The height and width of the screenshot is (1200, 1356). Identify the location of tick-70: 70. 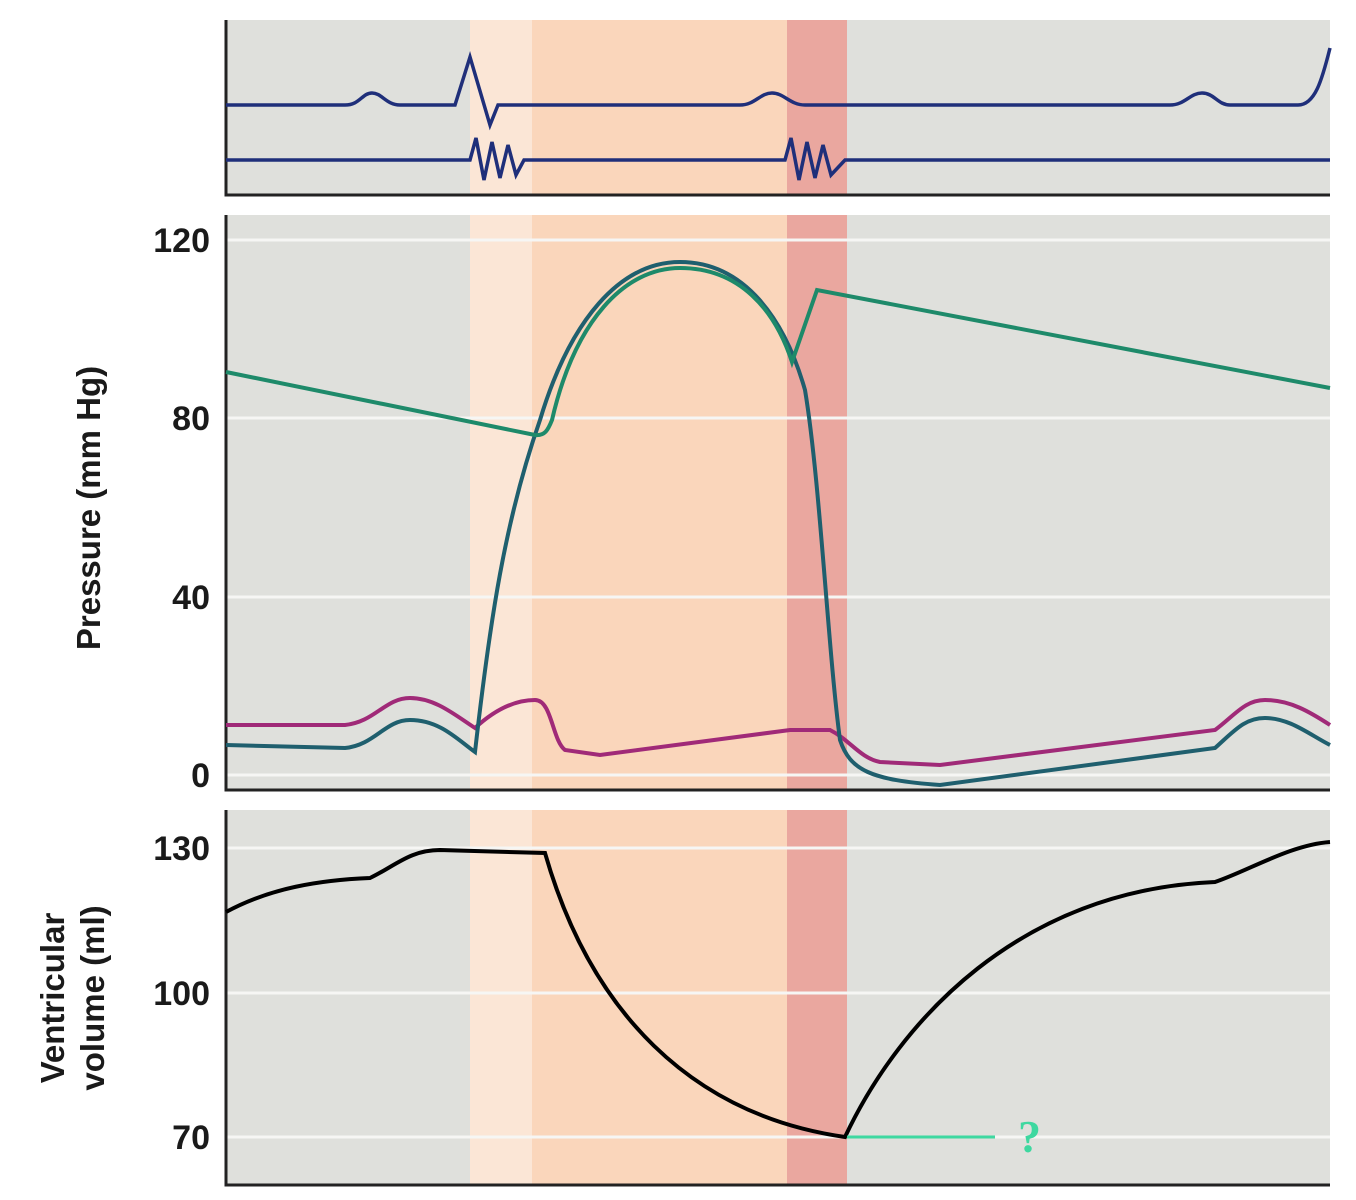
(191, 1138).